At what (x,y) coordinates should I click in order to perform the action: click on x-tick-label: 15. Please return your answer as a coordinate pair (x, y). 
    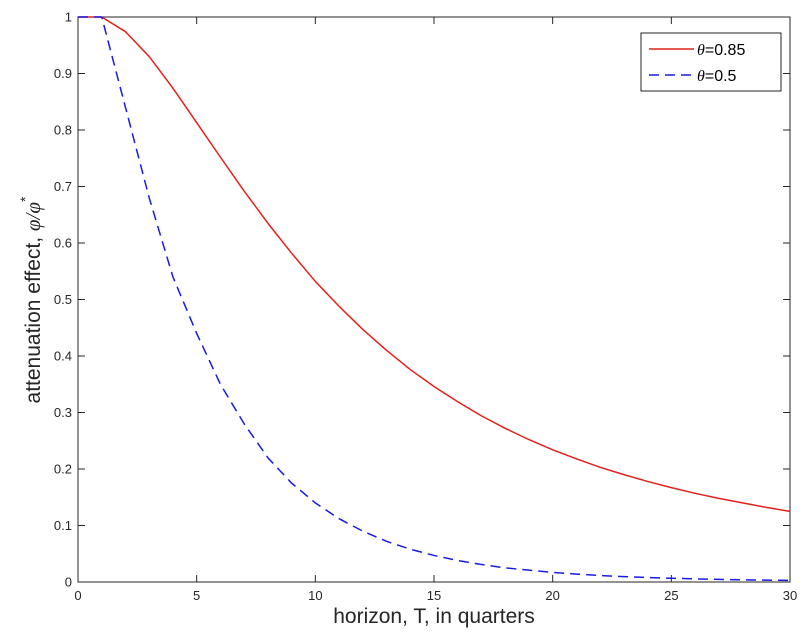
    Looking at the image, I should click on (434, 595).